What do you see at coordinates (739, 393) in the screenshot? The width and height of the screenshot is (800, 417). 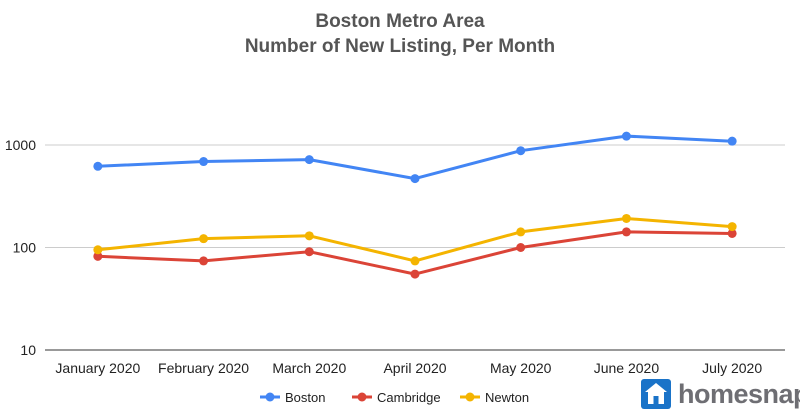 I see `logo-text: homesnap` at bounding box center [739, 393].